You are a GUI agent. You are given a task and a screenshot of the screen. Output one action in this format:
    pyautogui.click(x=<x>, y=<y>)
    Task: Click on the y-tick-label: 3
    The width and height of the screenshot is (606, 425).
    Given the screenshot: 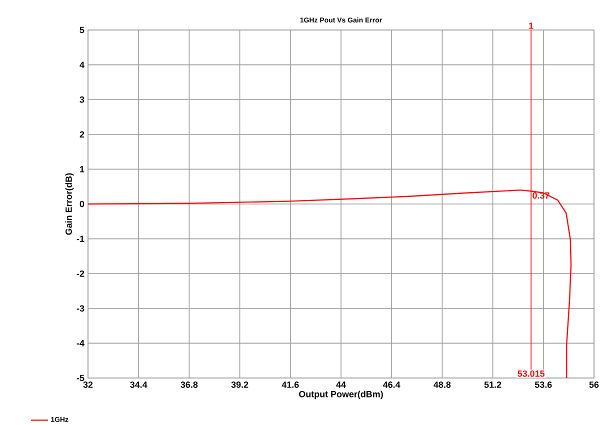 What is the action you would take?
    pyautogui.click(x=82, y=99)
    